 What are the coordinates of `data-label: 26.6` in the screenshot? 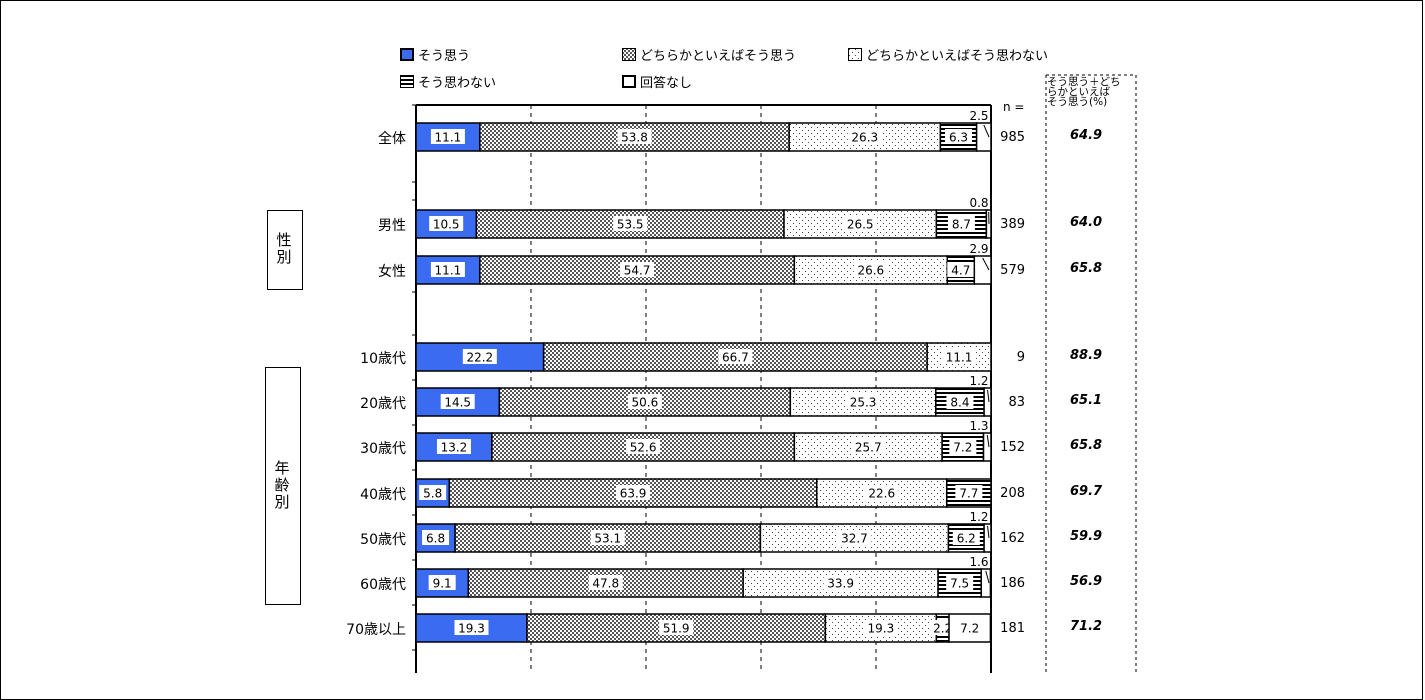 It's located at (870, 271).